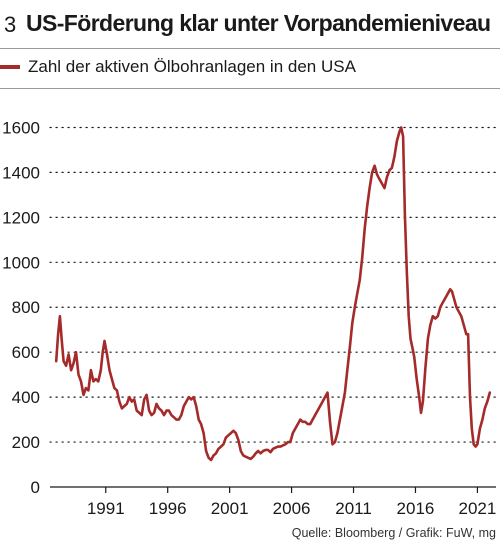  What do you see at coordinates (292, 508) in the screenshot?
I see `x-tick-label: 2006` at bounding box center [292, 508].